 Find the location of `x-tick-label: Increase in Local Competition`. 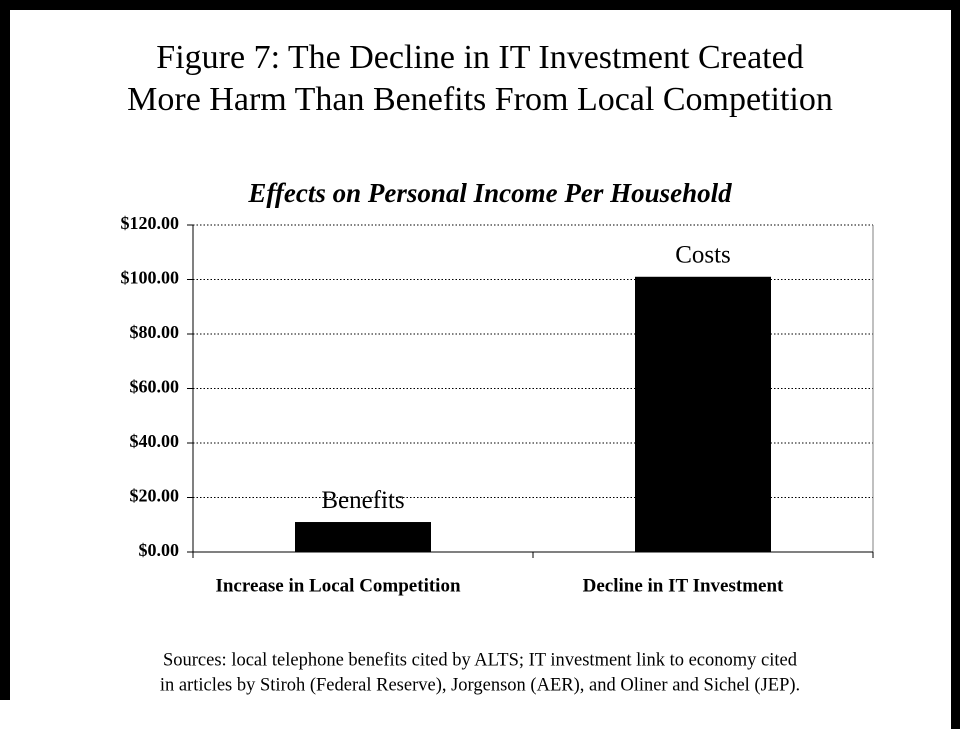

x-tick-label: Increase in Local Competition is located at coordinates (337, 585).